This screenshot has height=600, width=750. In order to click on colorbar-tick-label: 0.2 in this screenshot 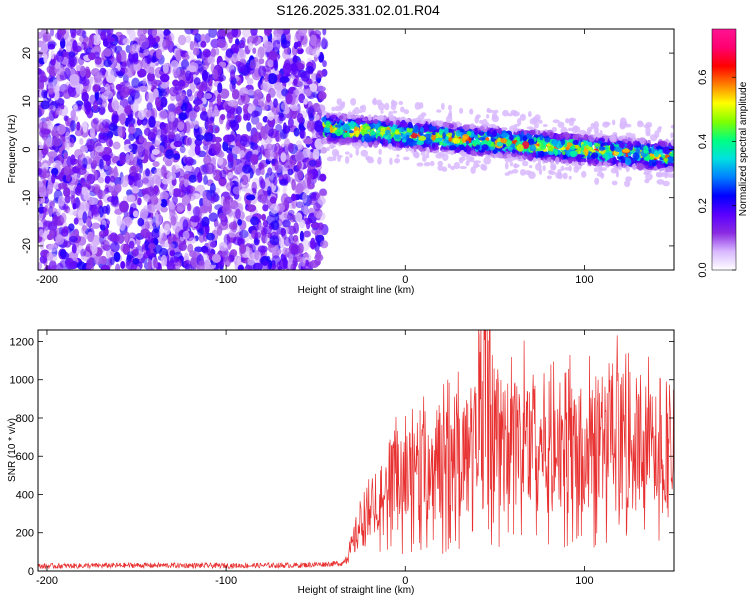, I will do `click(703, 205)`.